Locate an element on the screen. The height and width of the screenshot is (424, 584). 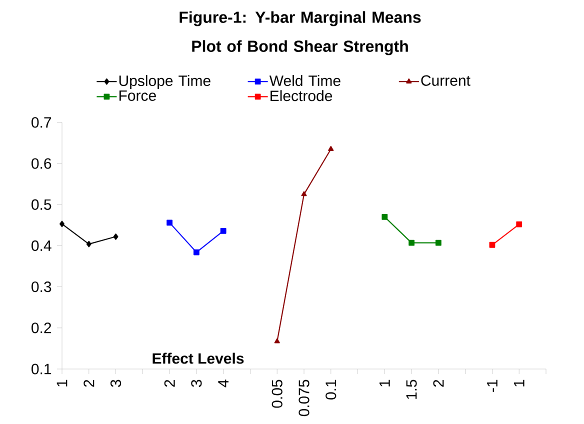
x-tick-label: 0.075 is located at coordinates (304, 398).